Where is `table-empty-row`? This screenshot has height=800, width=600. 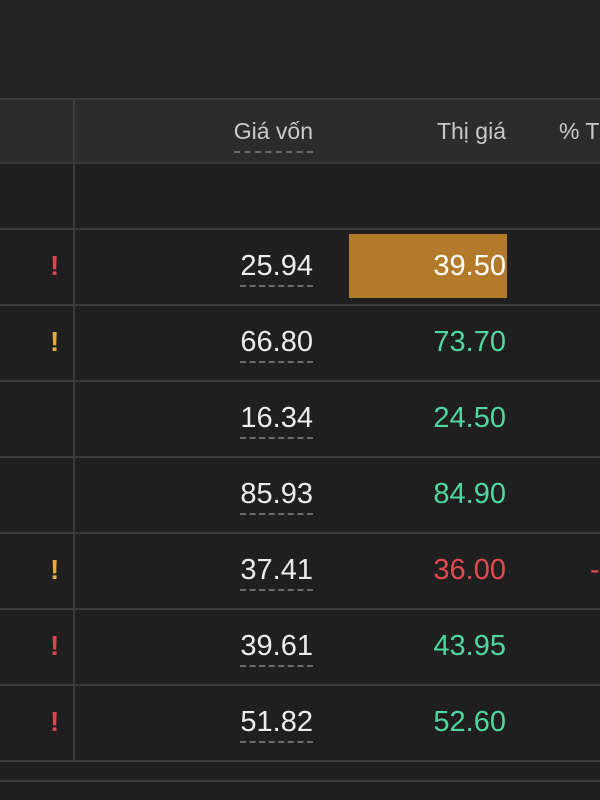
table-empty-row is located at coordinates (300, 197).